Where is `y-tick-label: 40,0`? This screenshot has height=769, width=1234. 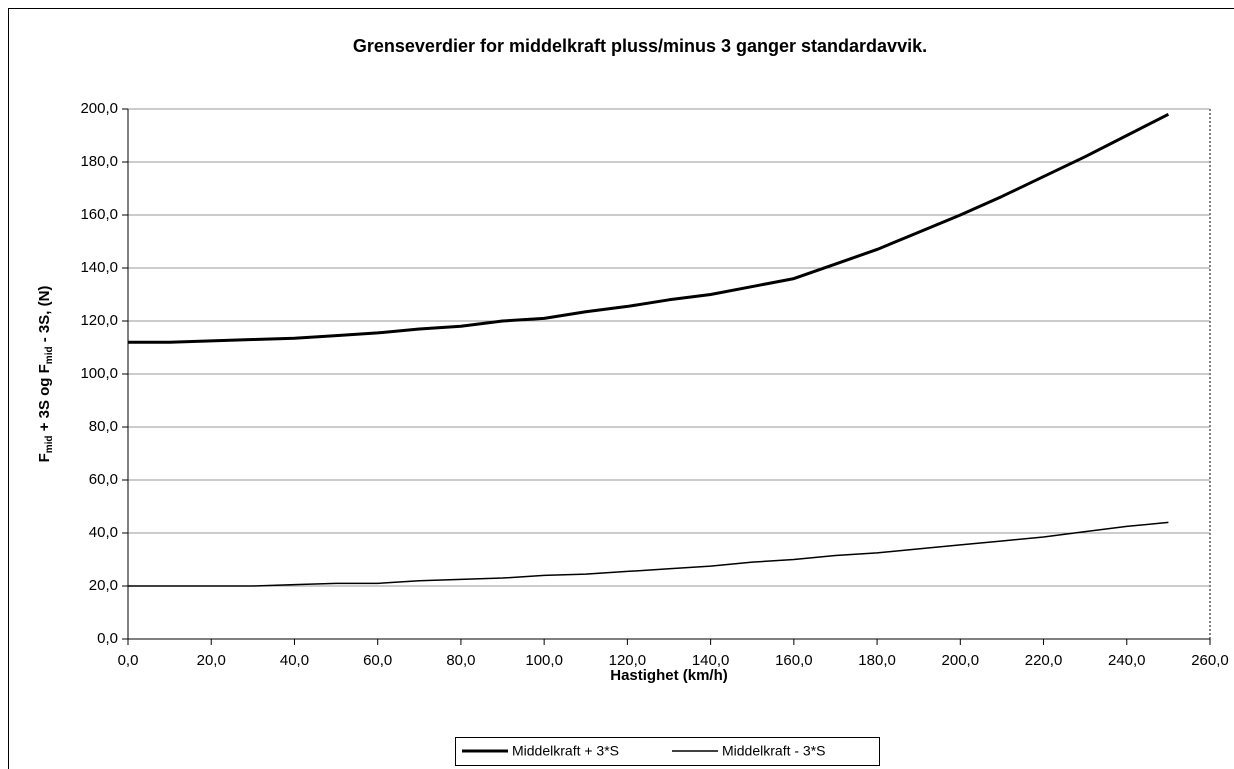
y-tick-label: 40,0 is located at coordinates (103, 532).